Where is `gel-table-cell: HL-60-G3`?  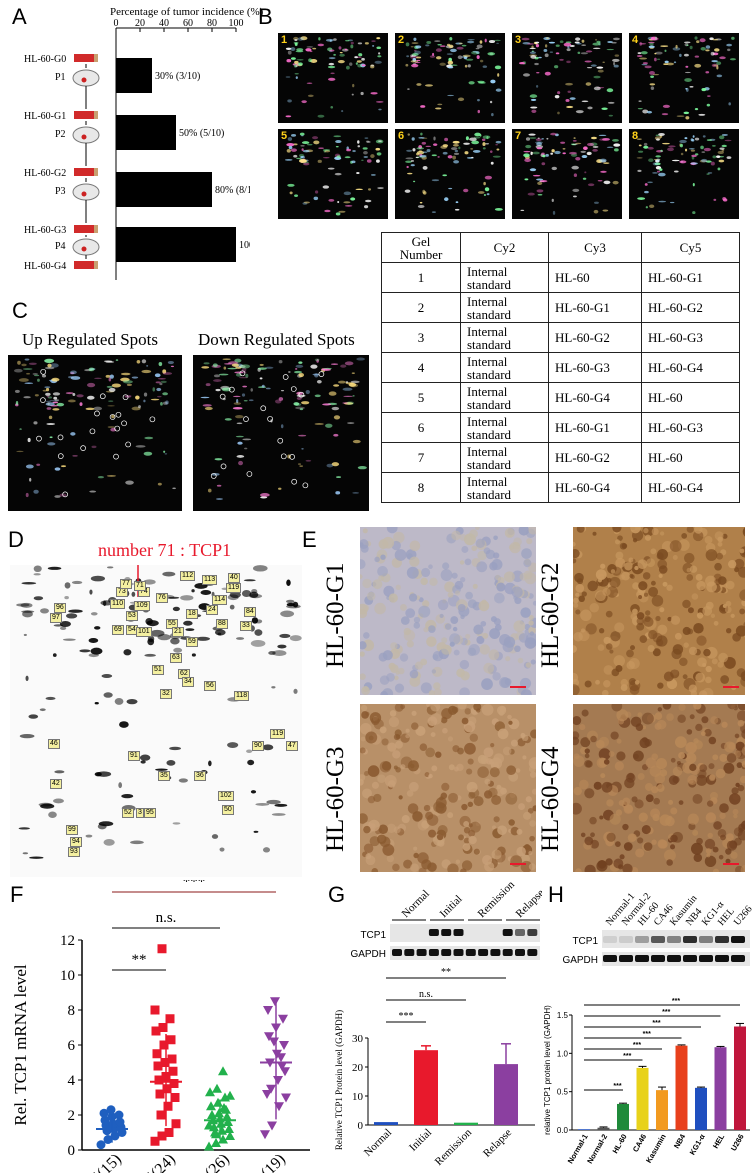
gel-table-cell: HL-60-G3 is located at coordinates (690, 427).